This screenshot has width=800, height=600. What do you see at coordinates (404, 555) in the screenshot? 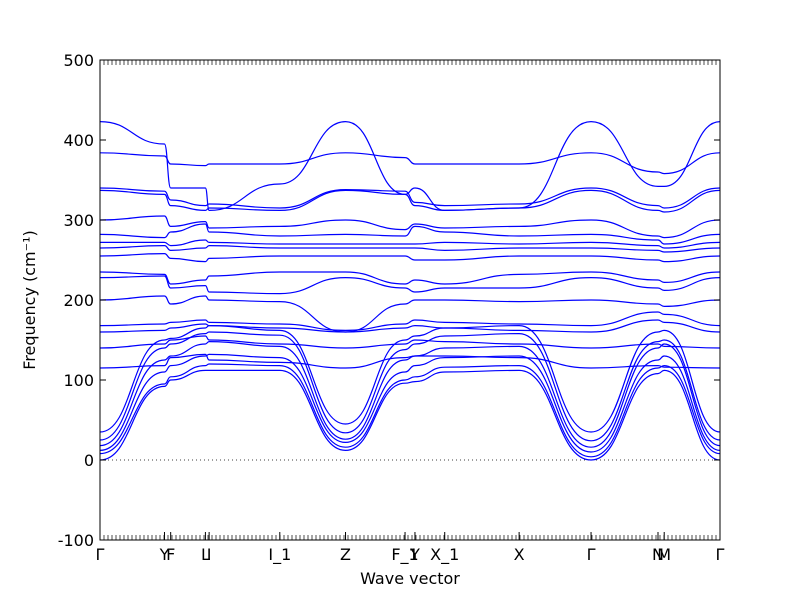
I see `x-tick-label: F_1` at bounding box center [404, 555].